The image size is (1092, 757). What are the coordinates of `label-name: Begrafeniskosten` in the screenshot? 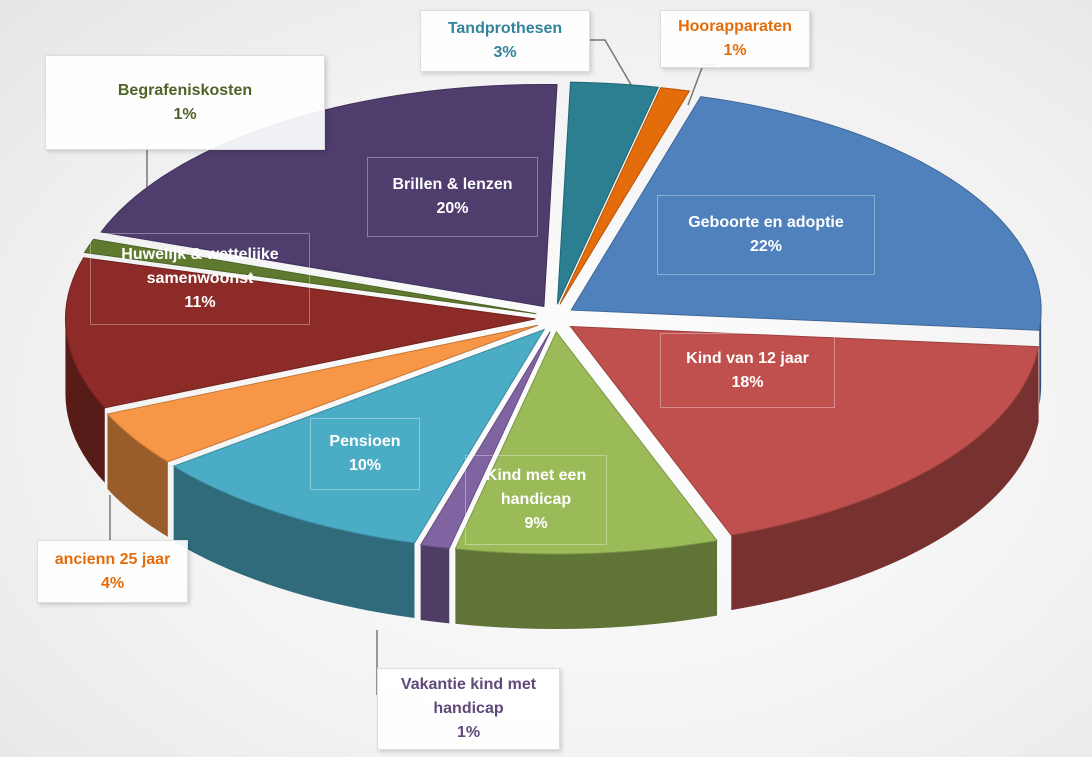 It's located at (185, 90).